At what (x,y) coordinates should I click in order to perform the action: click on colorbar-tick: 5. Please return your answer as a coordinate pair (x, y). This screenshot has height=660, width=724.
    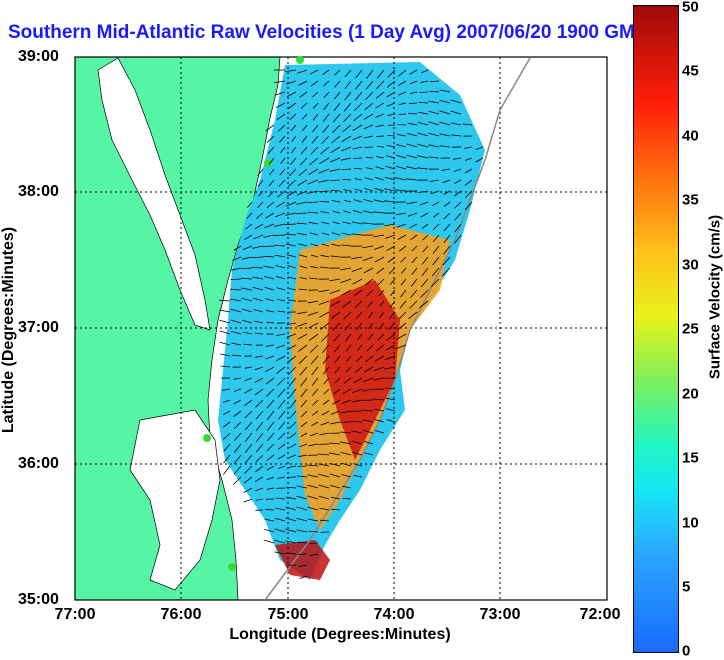
    Looking at the image, I should click on (686, 587).